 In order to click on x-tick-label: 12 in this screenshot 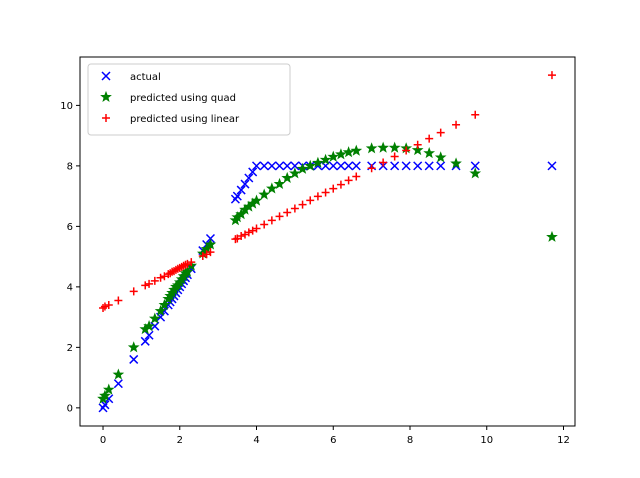, I will do `click(563, 440)`.